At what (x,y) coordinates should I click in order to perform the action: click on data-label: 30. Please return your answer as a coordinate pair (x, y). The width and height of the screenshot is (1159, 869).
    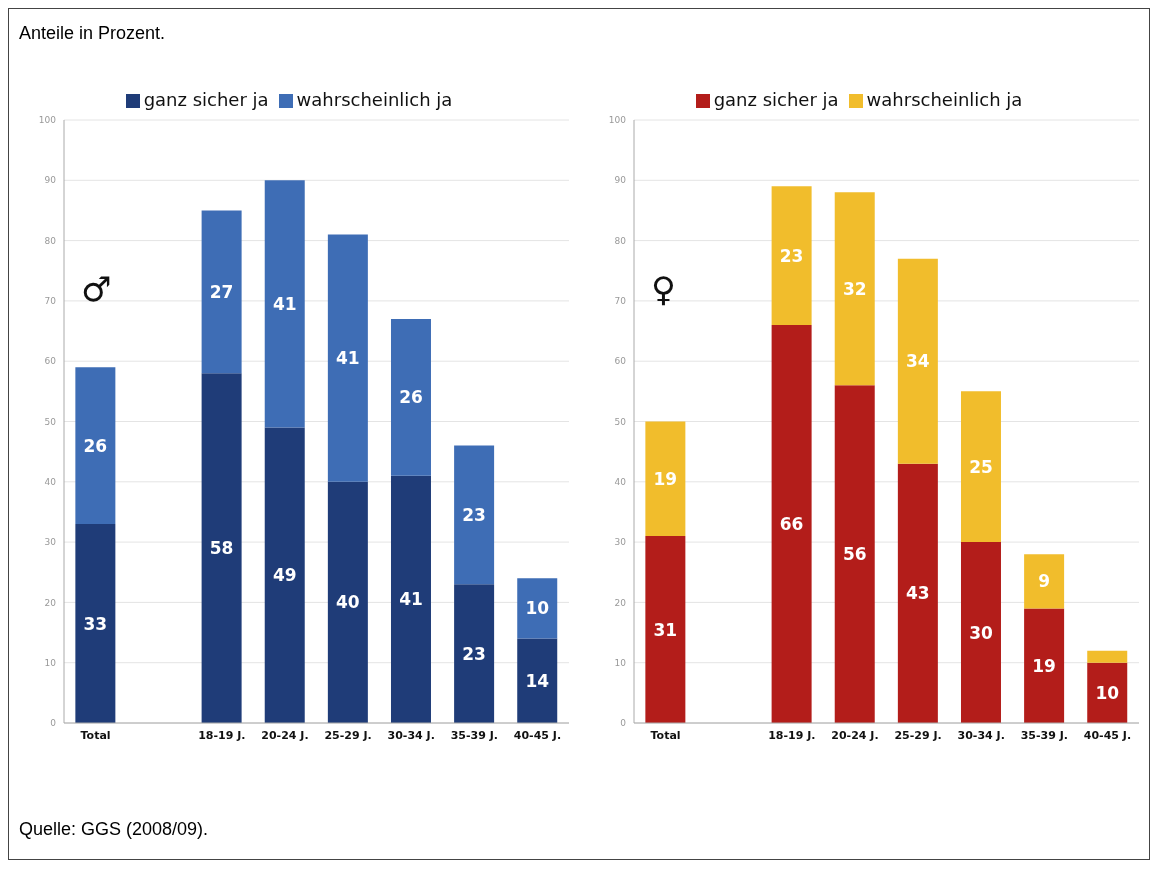
    Looking at the image, I should click on (981, 632).